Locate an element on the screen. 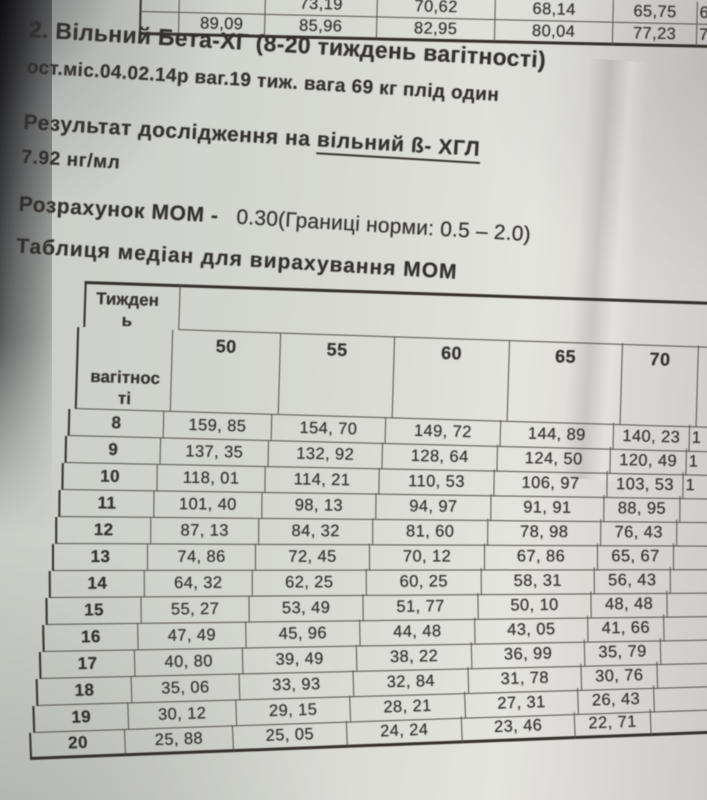 The width and height of the screenshot is (707, 800). mom-label: Розрахунок МОМ - is located at coordinates (119, 210).